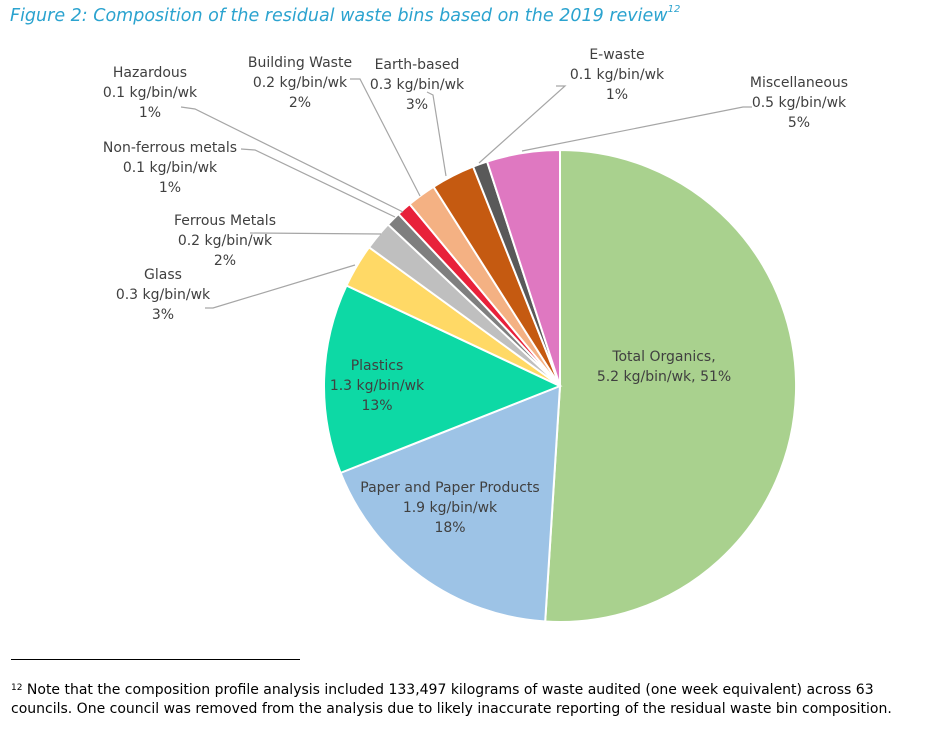 The image size is (939, 729). Describe the element at coordinates (225, 241) in the screenshot. I see `pie-label-ferrous-metals: Ferrous Metals 0.2 kg/bin/wk 2%` at that location.